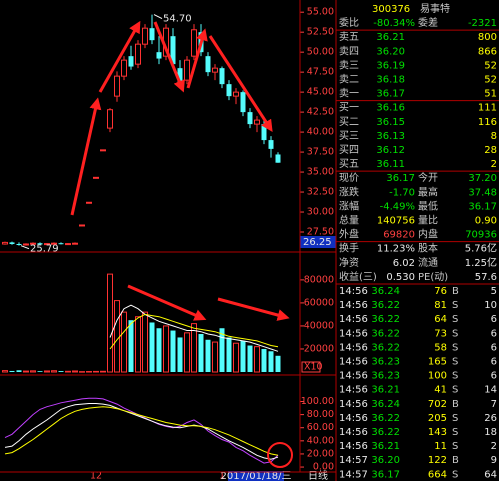 This screenshot has width=499, height=481. What do you see at coordinates (319, 348) in the screenshot?
I see `y-tick-label: 20000` at bounding box center [319, 348].